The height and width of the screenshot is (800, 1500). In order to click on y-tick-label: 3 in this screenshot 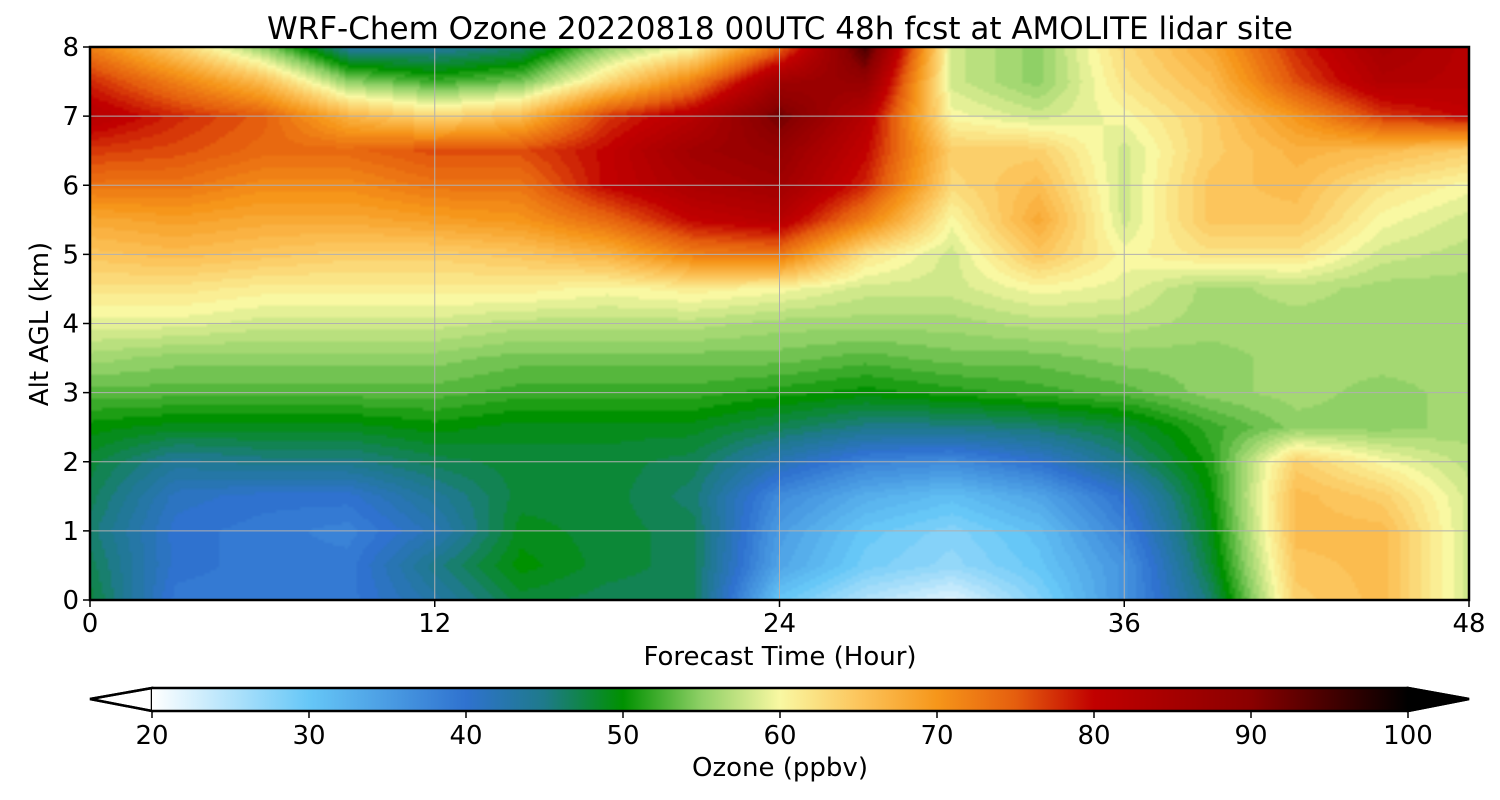, I will do `click(70, 394)`.